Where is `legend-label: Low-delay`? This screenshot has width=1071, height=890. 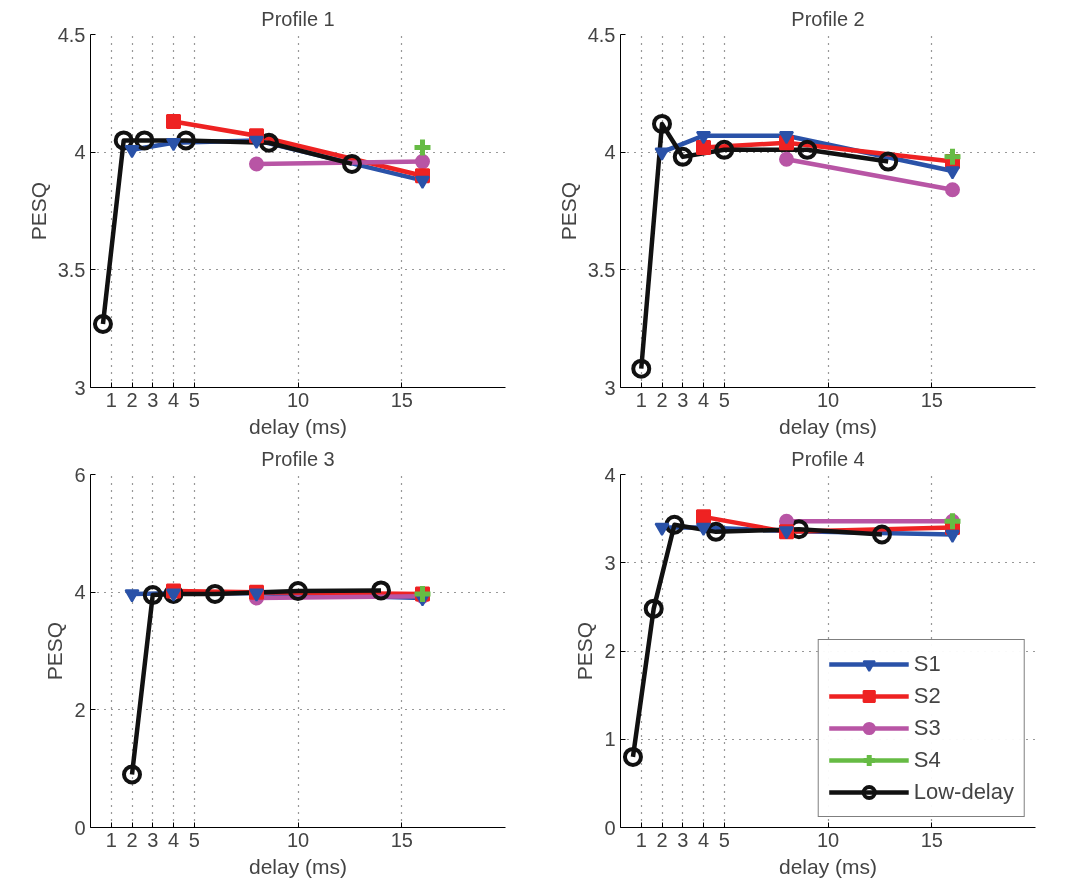
legend-label: Low-delay is located at coordinates (963, 792).